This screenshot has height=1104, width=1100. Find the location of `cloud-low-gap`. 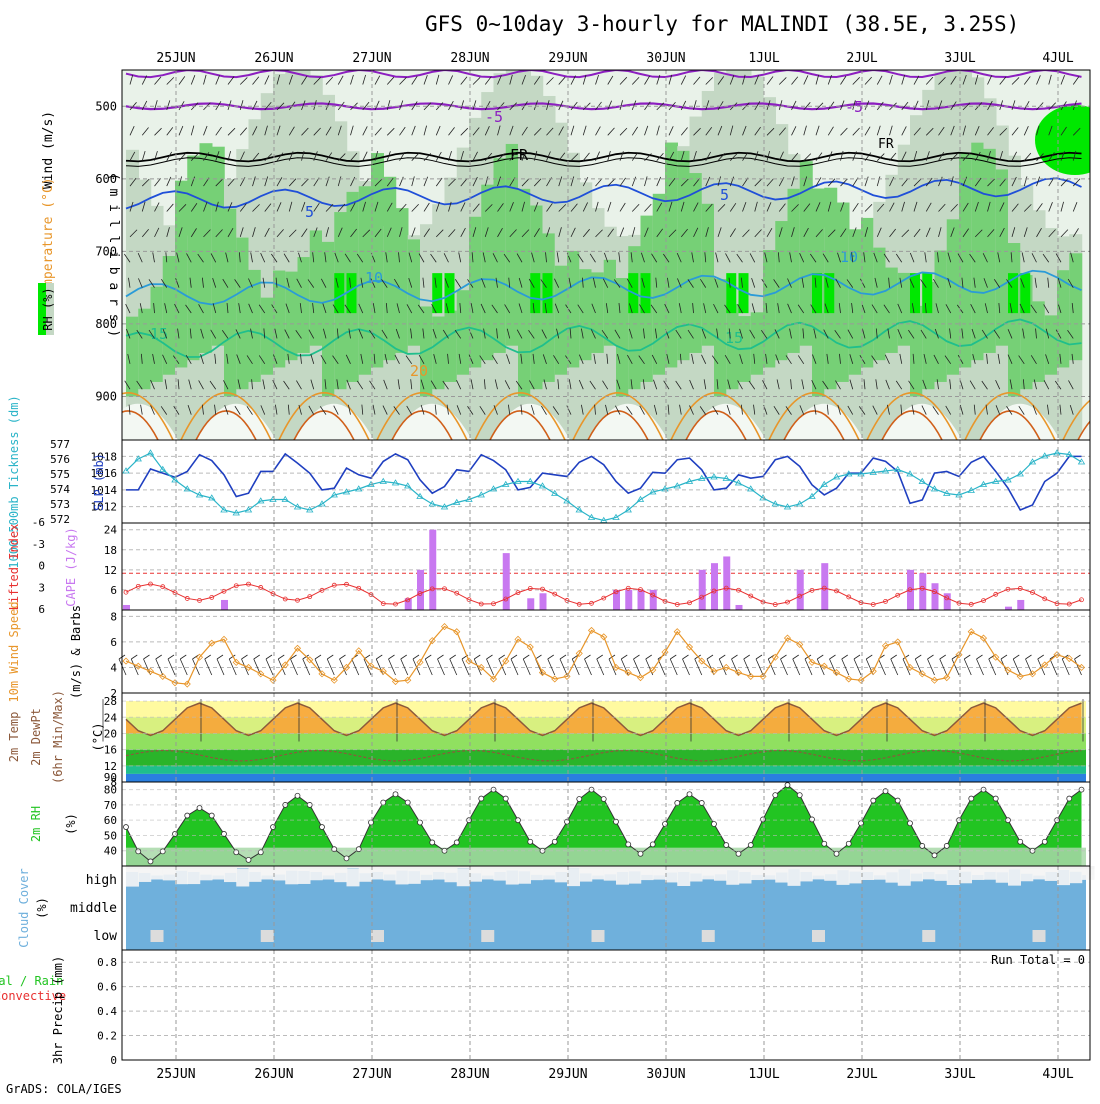

cloud-low-gap is located at coordinates (598, 936).